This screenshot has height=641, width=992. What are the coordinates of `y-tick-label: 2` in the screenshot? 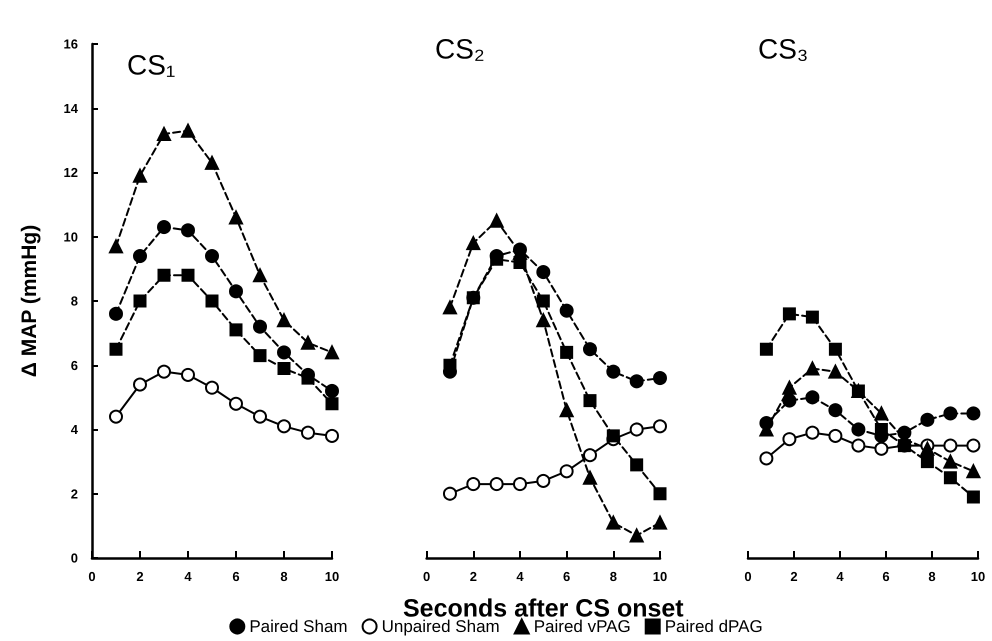 It's located at (74, 494).